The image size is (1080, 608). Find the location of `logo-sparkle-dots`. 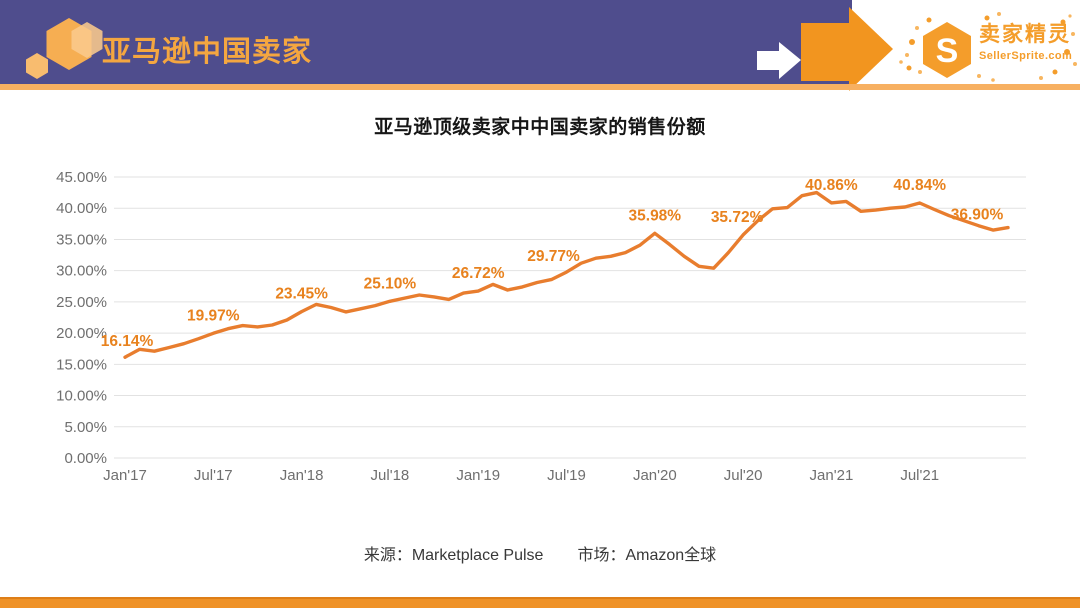

logo-sparkle-dots is located at coordinates (988, 47).